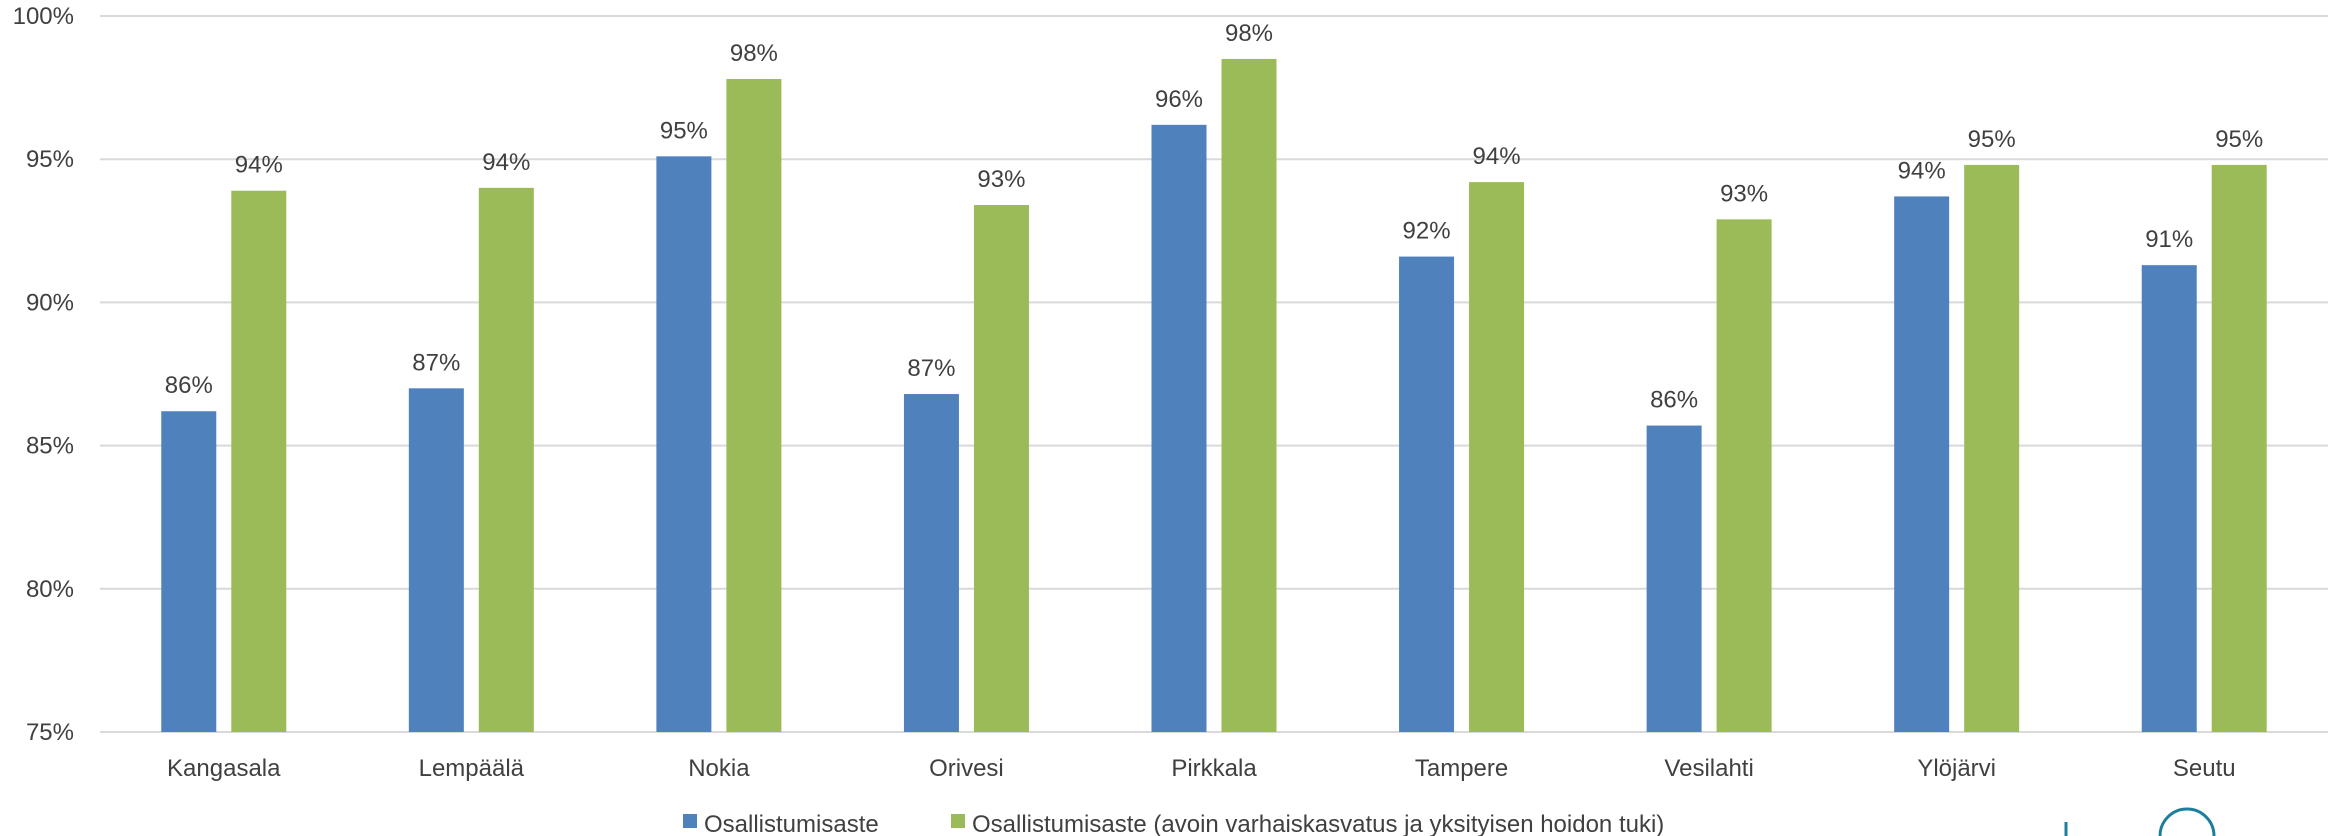  Describe the element at coordinates (1427, 231) in the screenshot. I see `data-label: 92%` at that location.